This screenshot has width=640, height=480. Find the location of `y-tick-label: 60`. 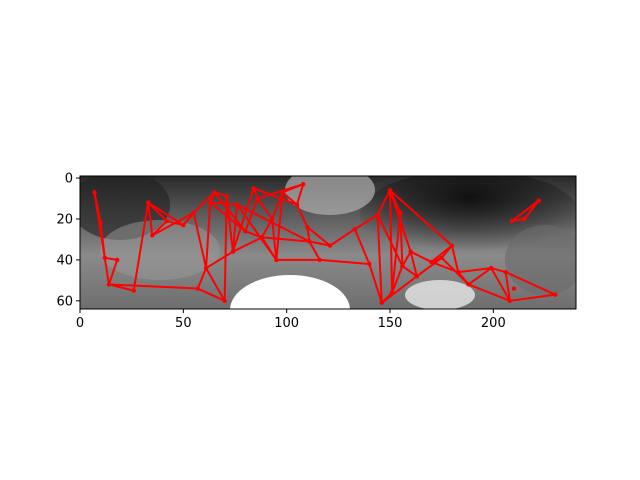

y-tick-label: 60 is located at coordinates (64, 301).